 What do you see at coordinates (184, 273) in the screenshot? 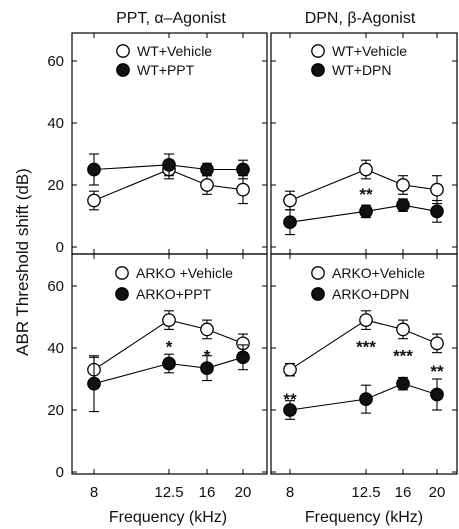
I see `legend-label: ARKO +Vehicle` at bounding box center [184, 273].